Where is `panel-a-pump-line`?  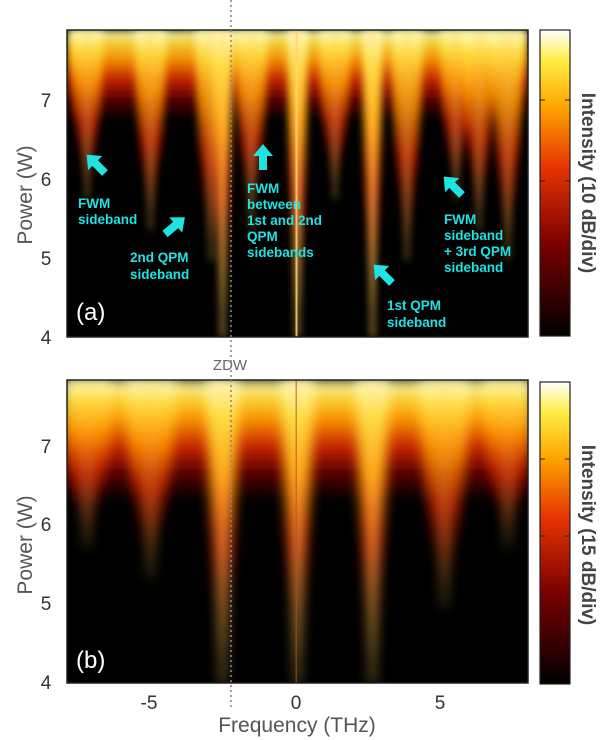
panel-a-pump-line is located at coordinates (296, 183).